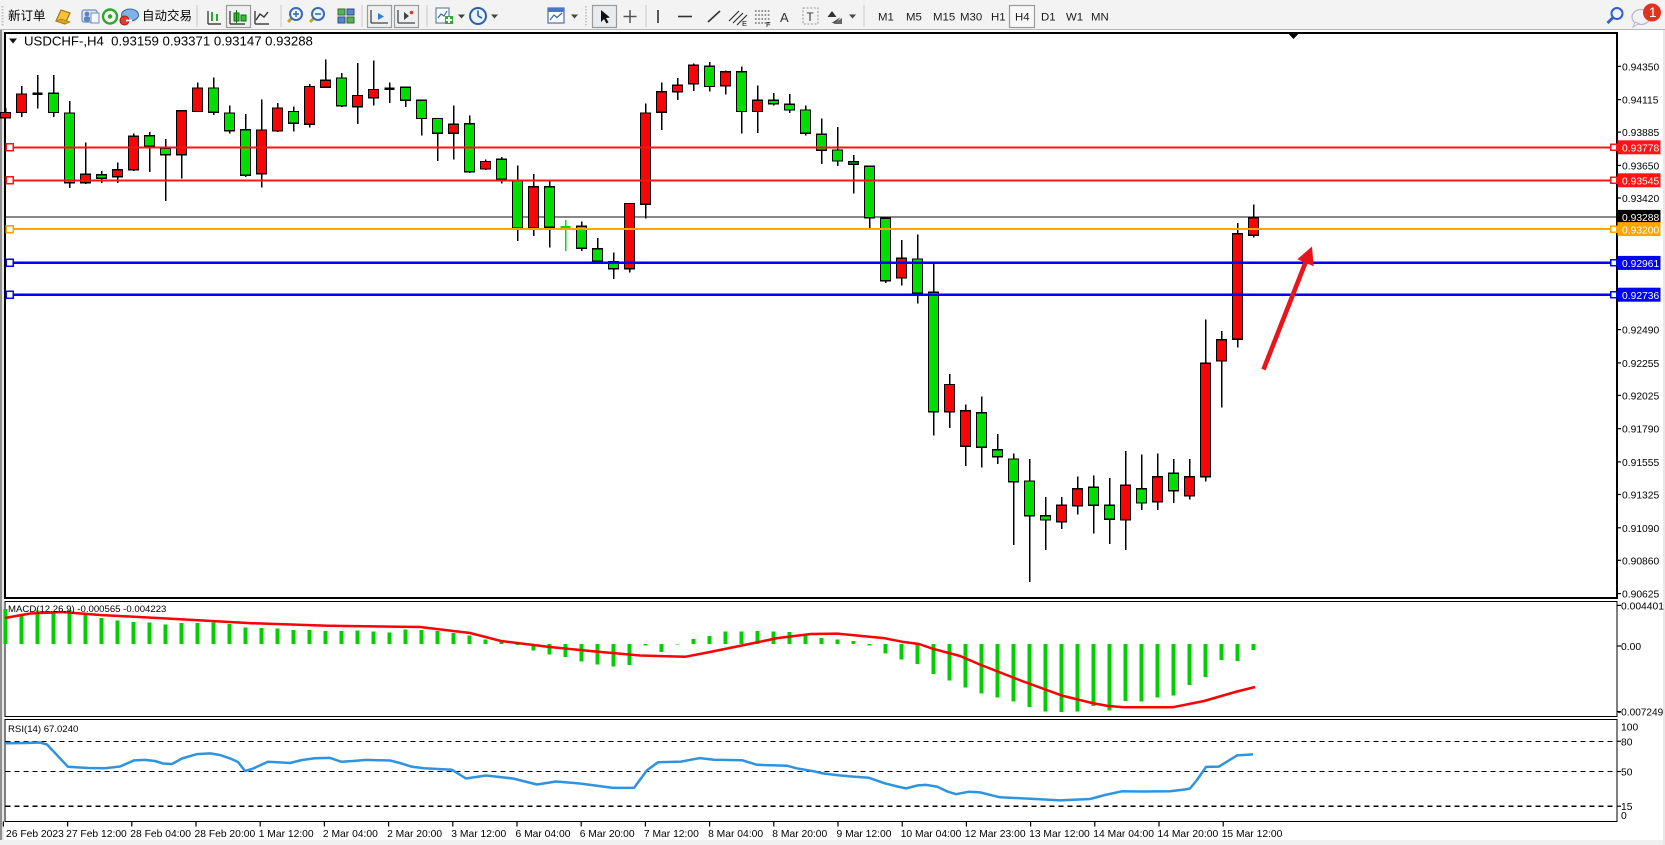  I want to click on svg-text: -0.007249, so click(1641, 713).